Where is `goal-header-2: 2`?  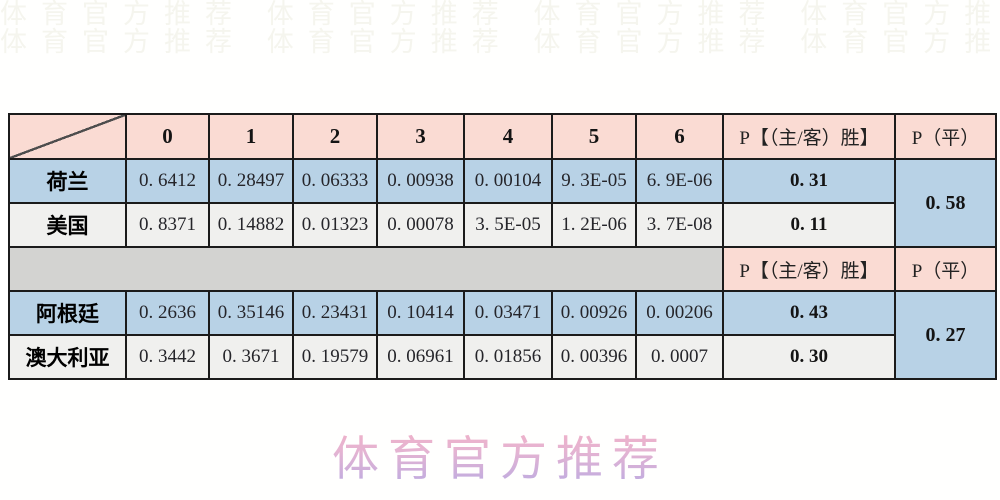
goal-header-2: 2 is located at coordinates (335, 136).